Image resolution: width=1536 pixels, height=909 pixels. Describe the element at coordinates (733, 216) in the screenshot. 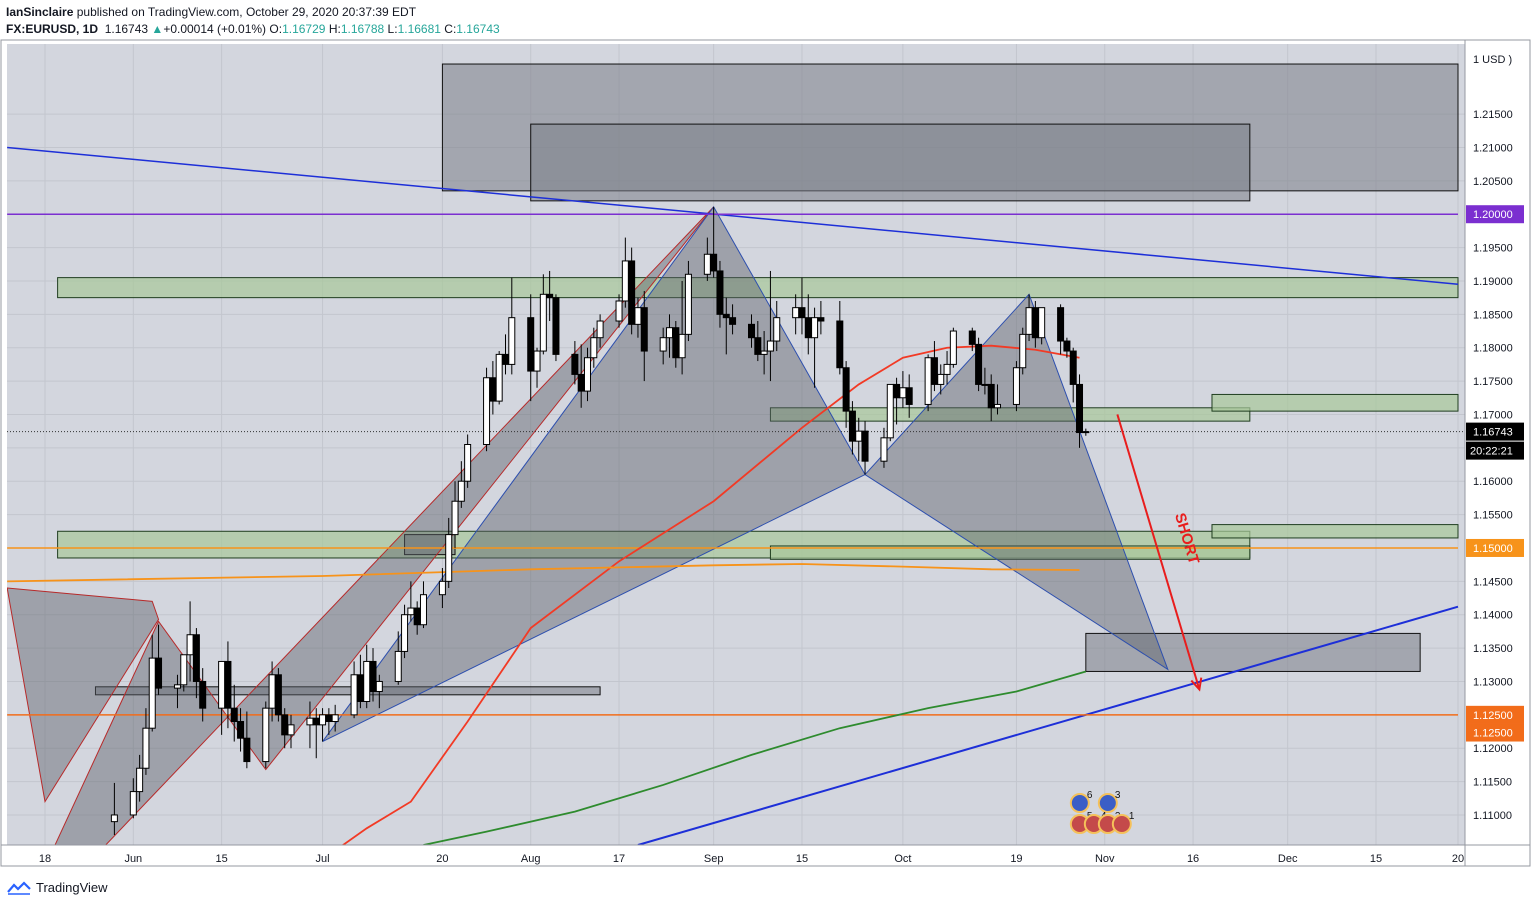

I see `resistance-trendline` at that location.